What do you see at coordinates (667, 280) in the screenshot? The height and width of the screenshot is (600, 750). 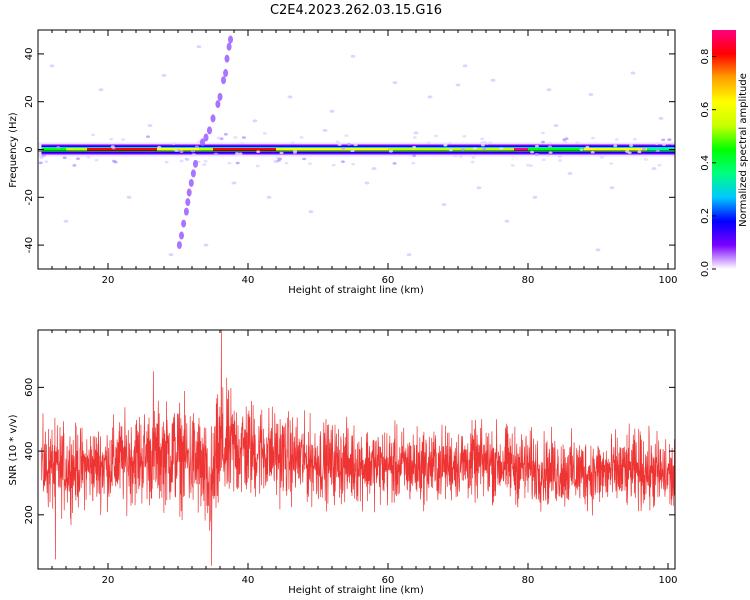 I see `spectrogram-x-tick-label: 100` at bounding box center [667, 280].